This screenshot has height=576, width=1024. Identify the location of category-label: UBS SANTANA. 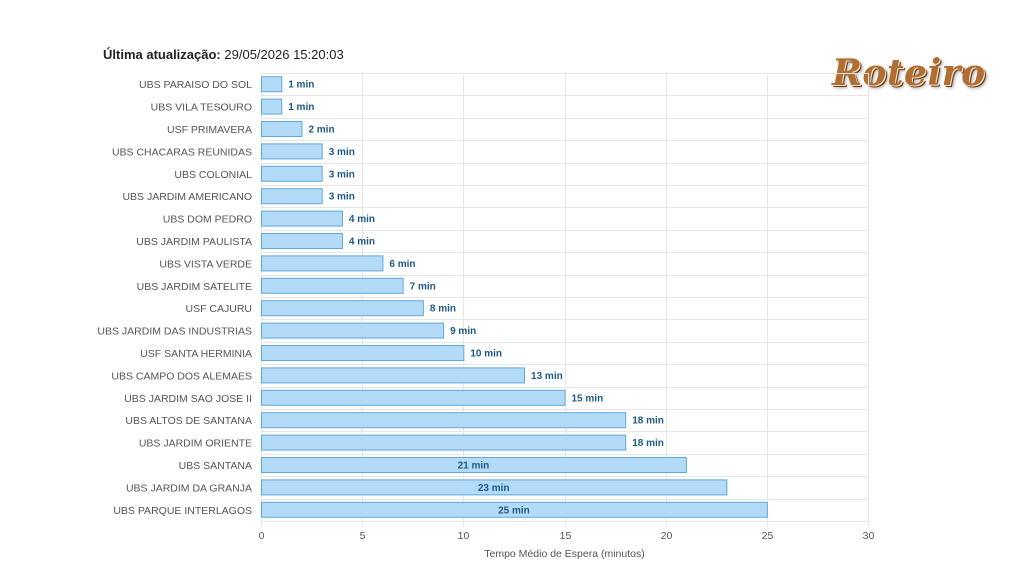
(215, 466).